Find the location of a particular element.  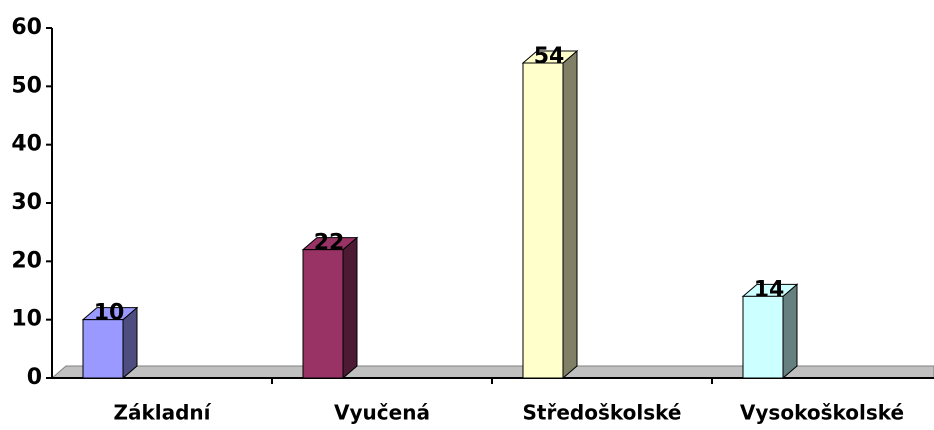

data-label: 14 is located at coordinates (769, 289).